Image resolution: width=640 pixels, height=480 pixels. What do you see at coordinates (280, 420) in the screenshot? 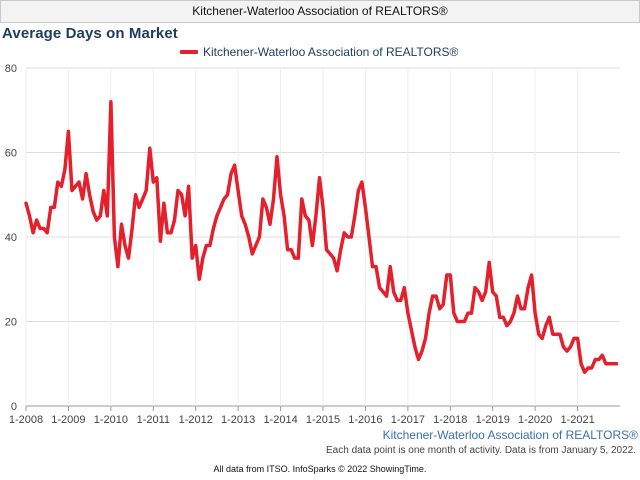
I see `x-tick-label: 1-2014` at bounding box center [280, 420].